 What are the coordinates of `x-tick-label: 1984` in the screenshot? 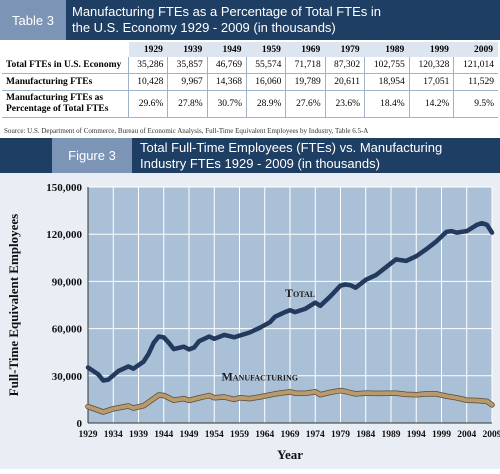 It's located at (365, 435).